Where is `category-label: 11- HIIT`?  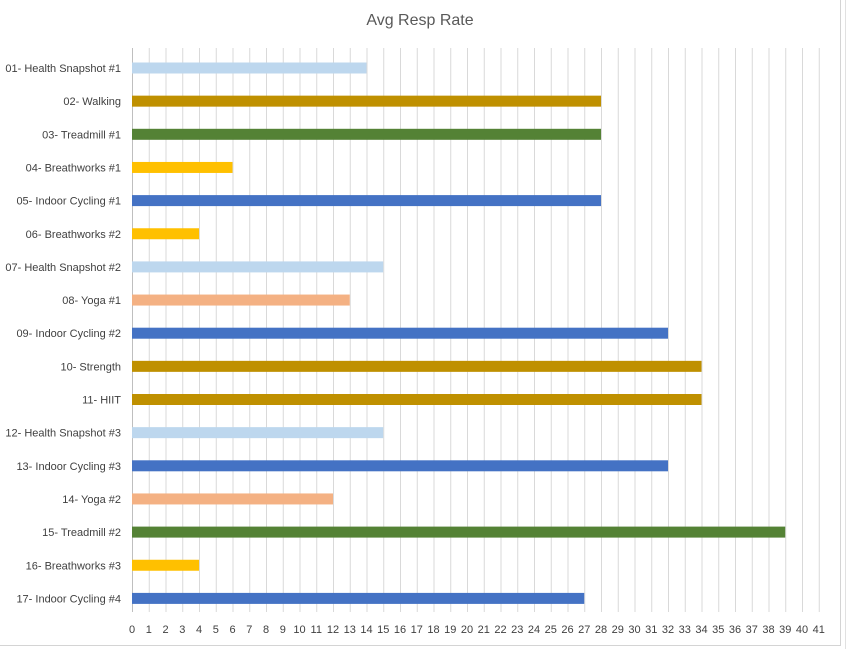 category-label: 11- HIIT is located at coordinates (101, 401).